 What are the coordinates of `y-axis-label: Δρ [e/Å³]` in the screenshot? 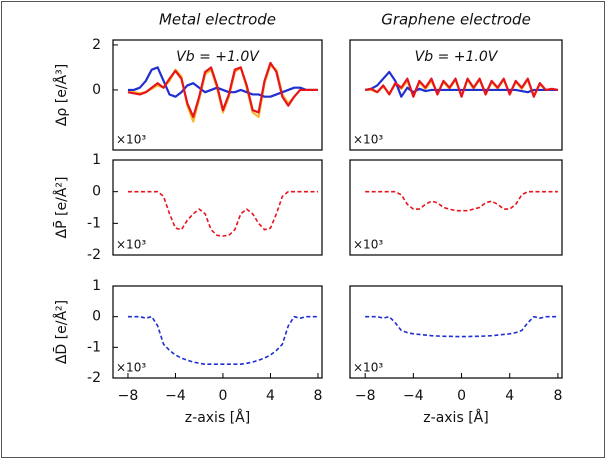 It's located at (61, 95).